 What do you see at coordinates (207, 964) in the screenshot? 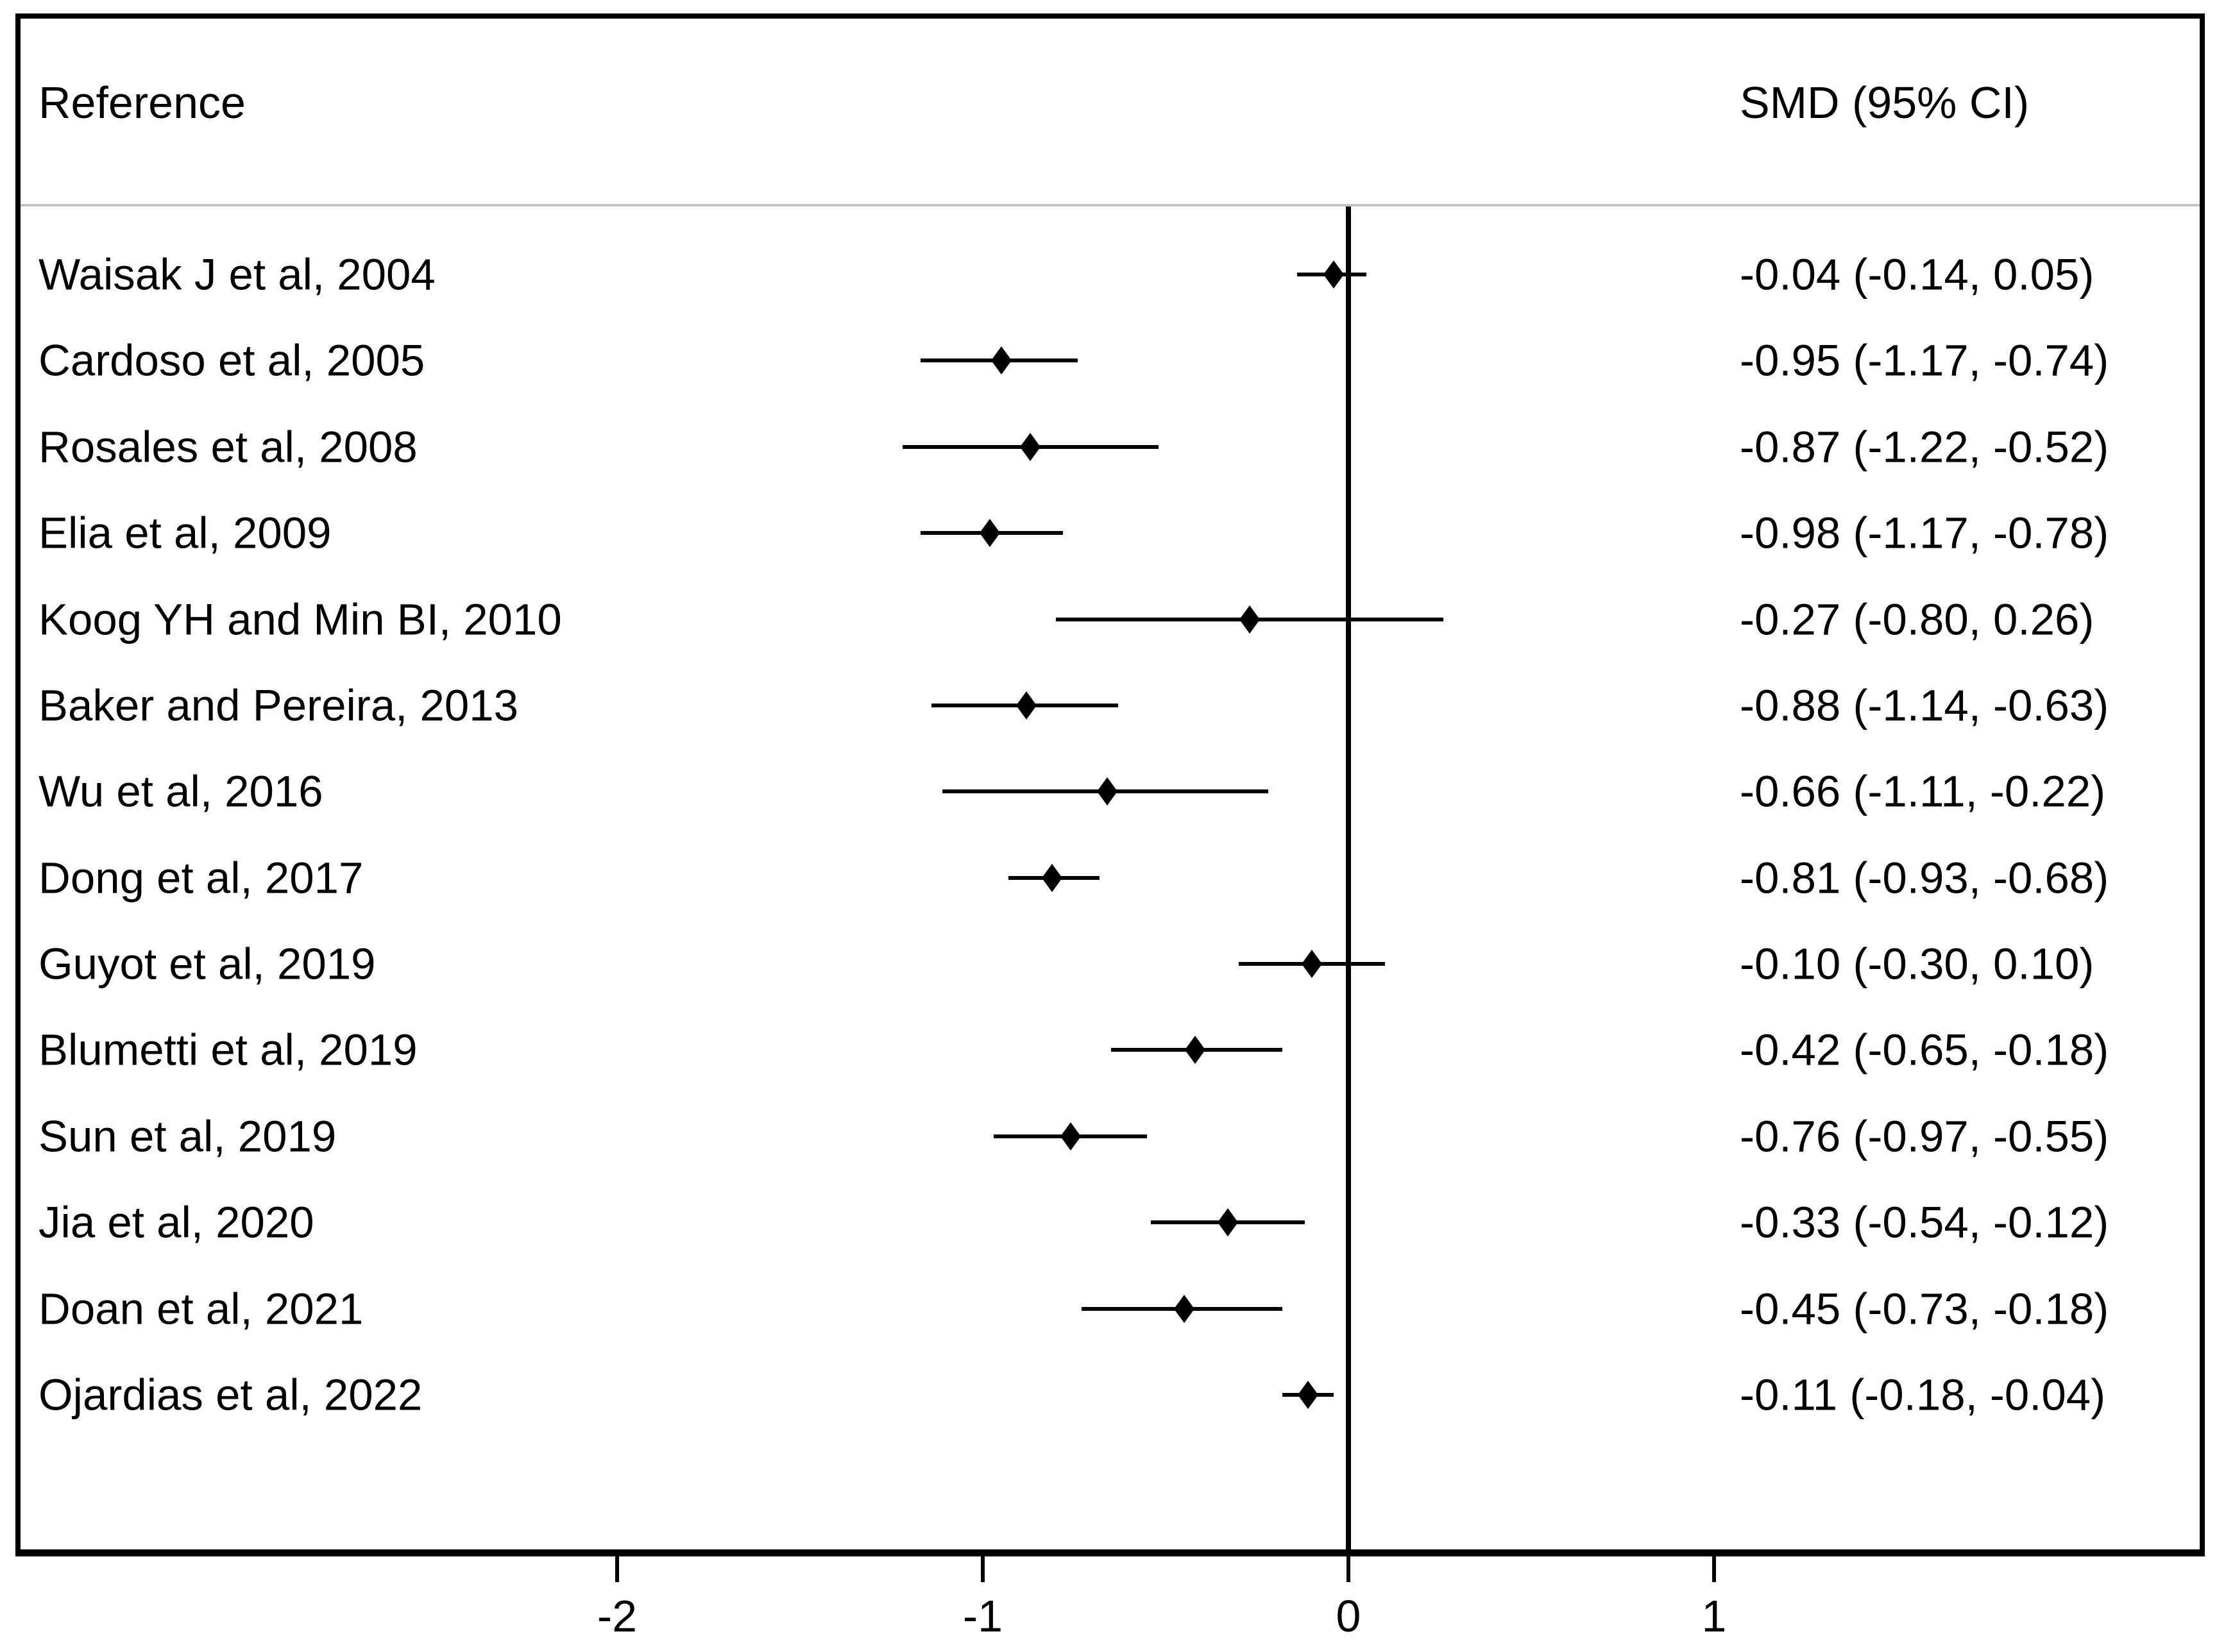
I see `study-label: Guyot et al, 2019` at bounding box center [207, 964].